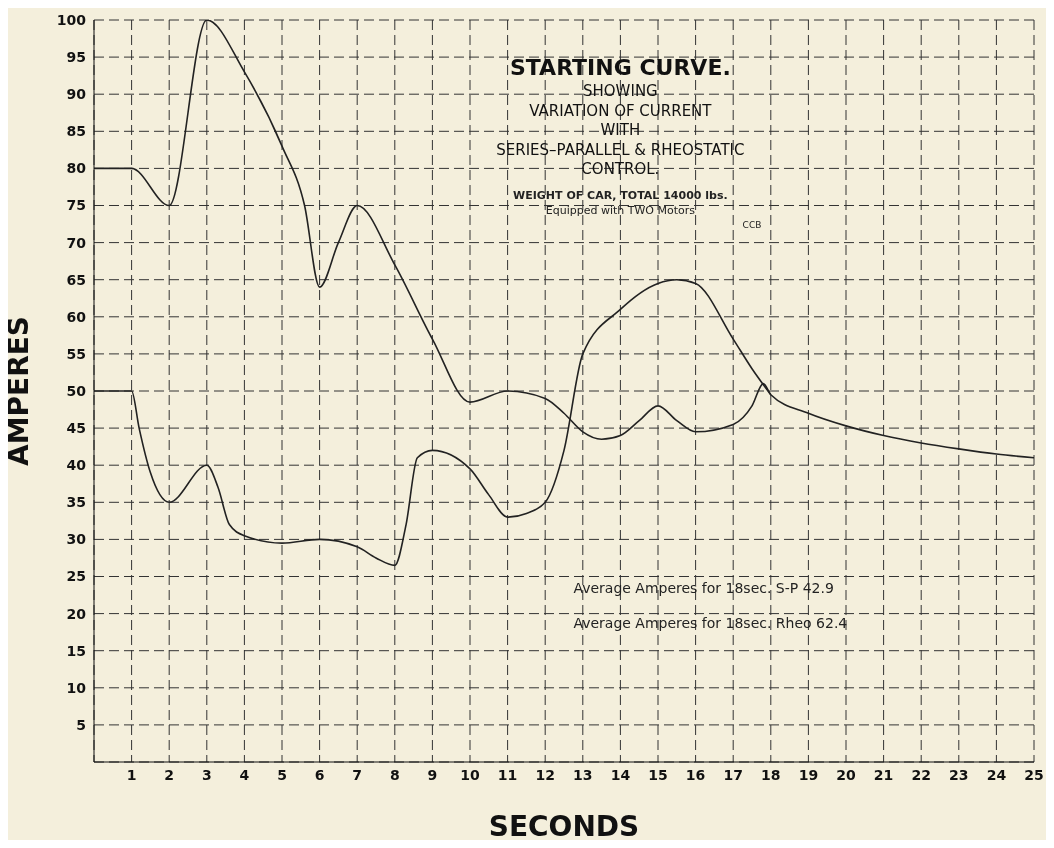  I want to click on annotation: Average Amperes for 18sec. S-P 42.9, so click(704, 588).